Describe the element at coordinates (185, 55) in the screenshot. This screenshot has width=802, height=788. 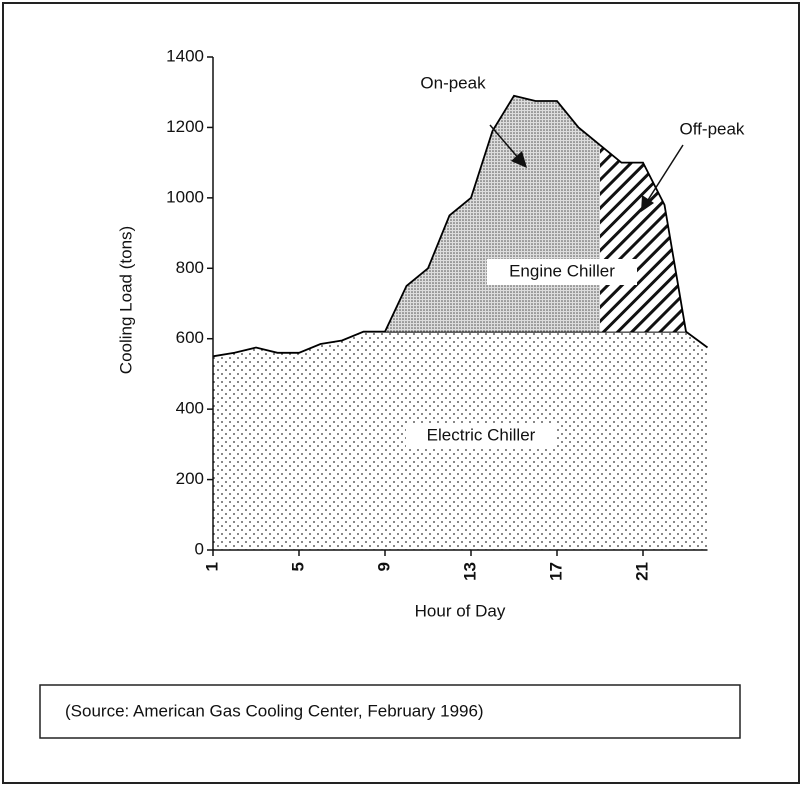
I see `y-tick-label: 1400` at that location.